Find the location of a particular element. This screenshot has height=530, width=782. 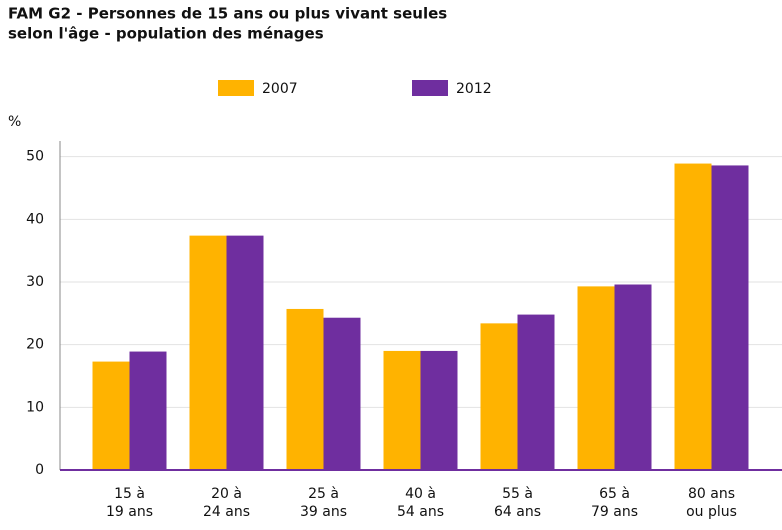

x-tick-label: 64 ans is located at coordinates (517, 512).